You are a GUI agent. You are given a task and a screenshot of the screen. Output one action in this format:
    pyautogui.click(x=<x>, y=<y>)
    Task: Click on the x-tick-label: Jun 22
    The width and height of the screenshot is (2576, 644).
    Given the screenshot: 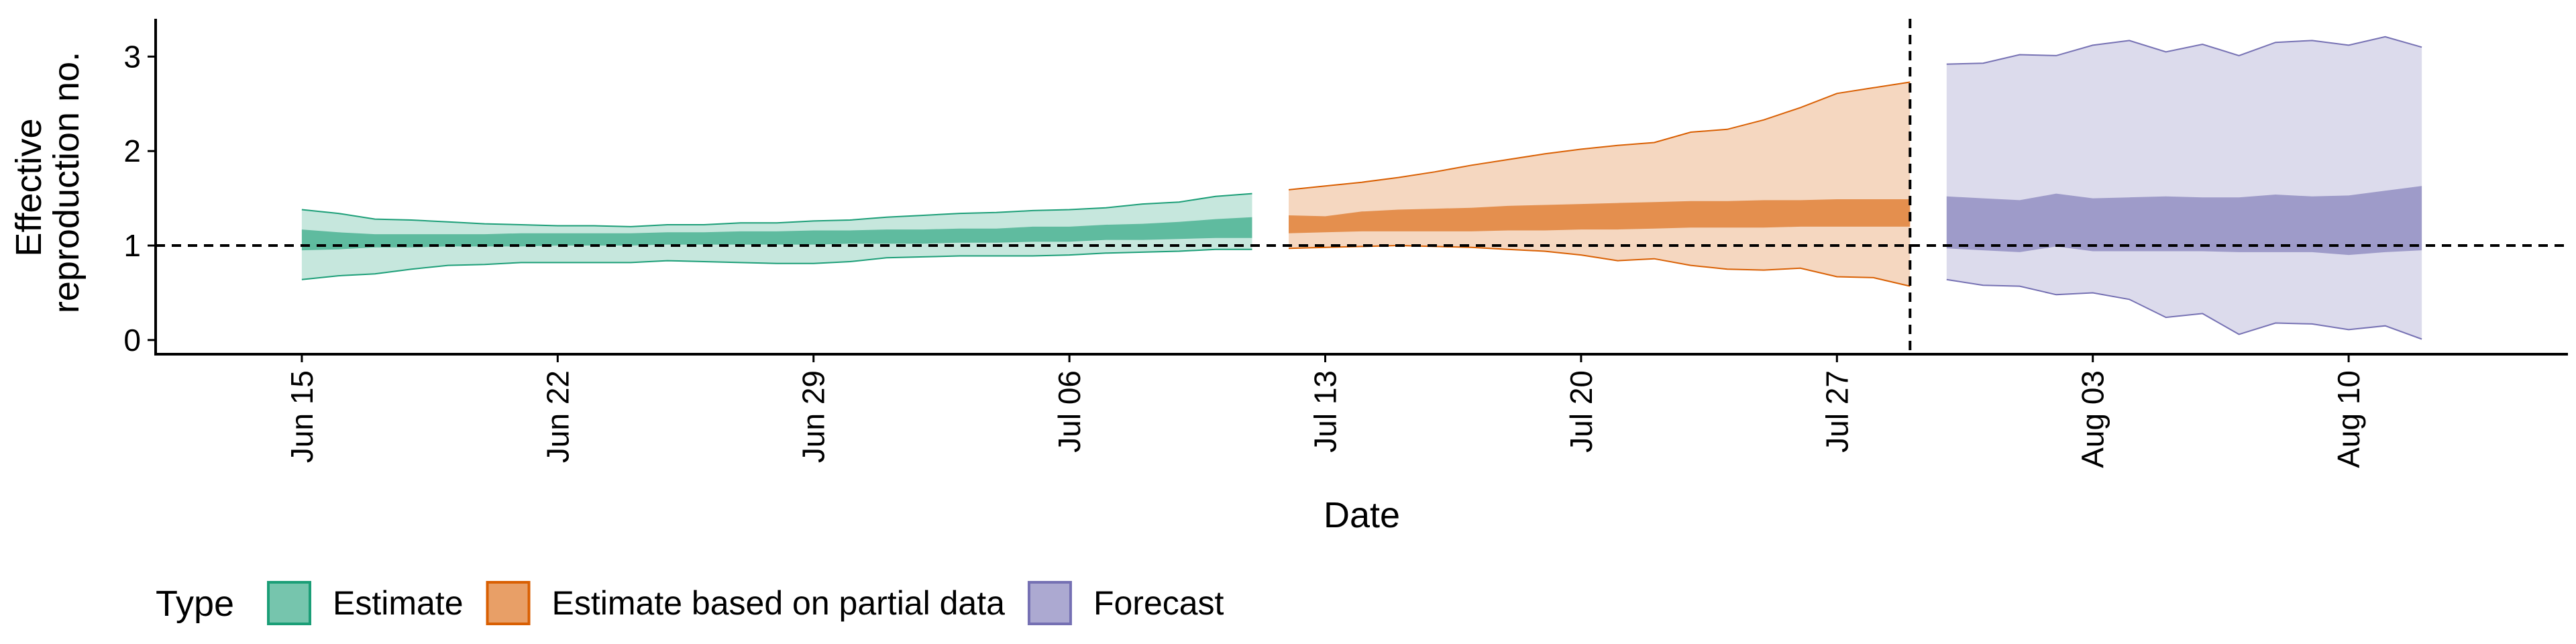 What is the action you would take?
    pyautogui.click(x=557, y=416)
    